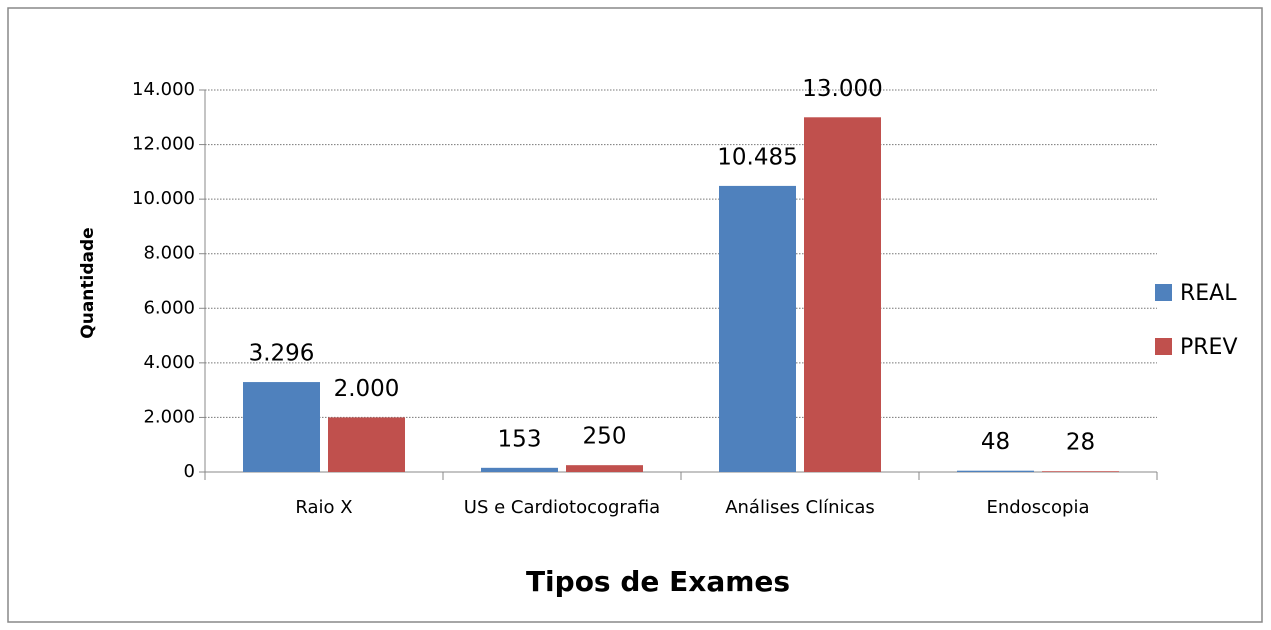  What do you see at coordinates (800, 507) in the screenshot?
I see `x-tick-label: Análises Clínicas` at bounding box center [800, 507].